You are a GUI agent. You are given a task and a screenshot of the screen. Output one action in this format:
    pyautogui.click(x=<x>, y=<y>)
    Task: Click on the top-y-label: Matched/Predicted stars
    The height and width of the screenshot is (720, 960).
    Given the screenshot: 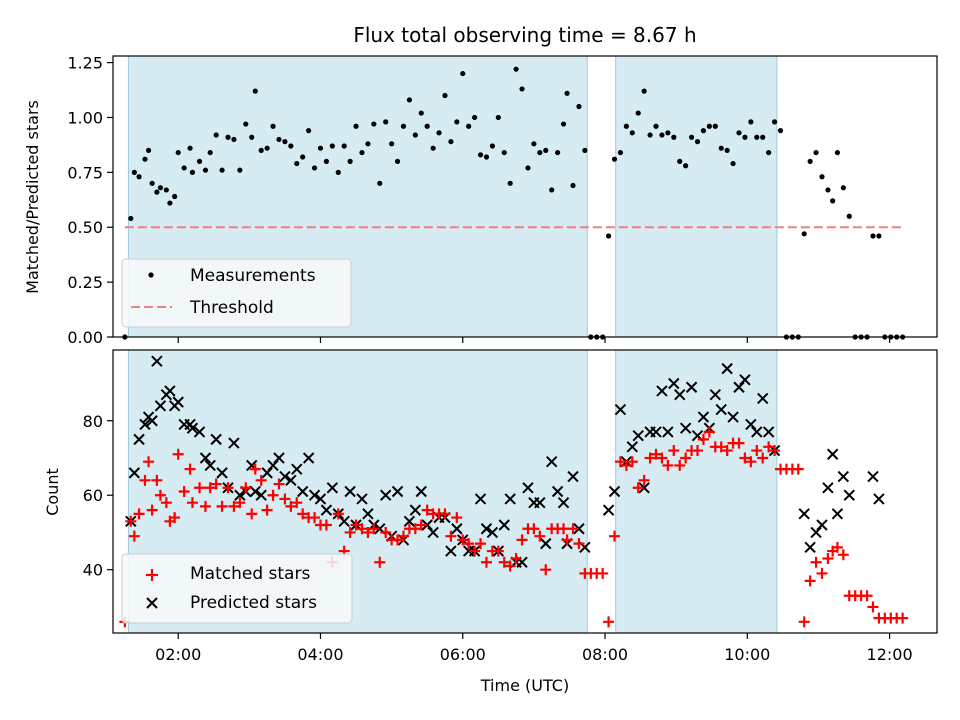 What is the action you would take?
    pyautogui.click(x=32, y=197)
    